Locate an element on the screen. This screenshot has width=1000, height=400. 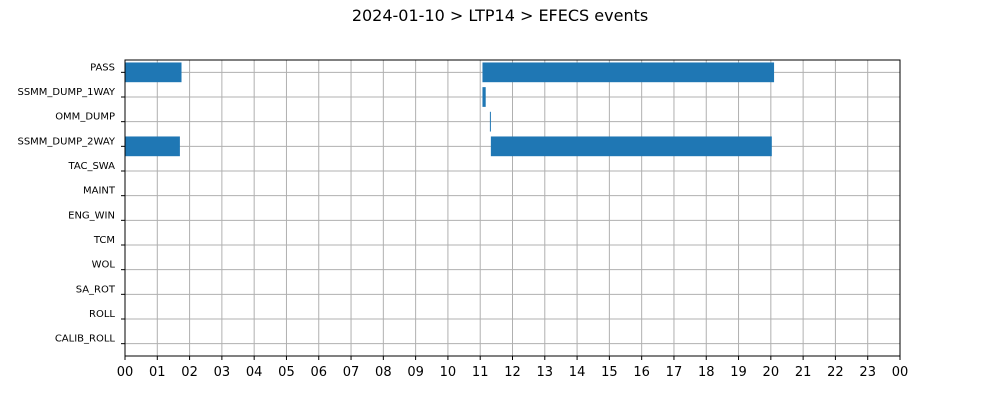
x-tick-label: 11 is located at coordinates (480, 372).